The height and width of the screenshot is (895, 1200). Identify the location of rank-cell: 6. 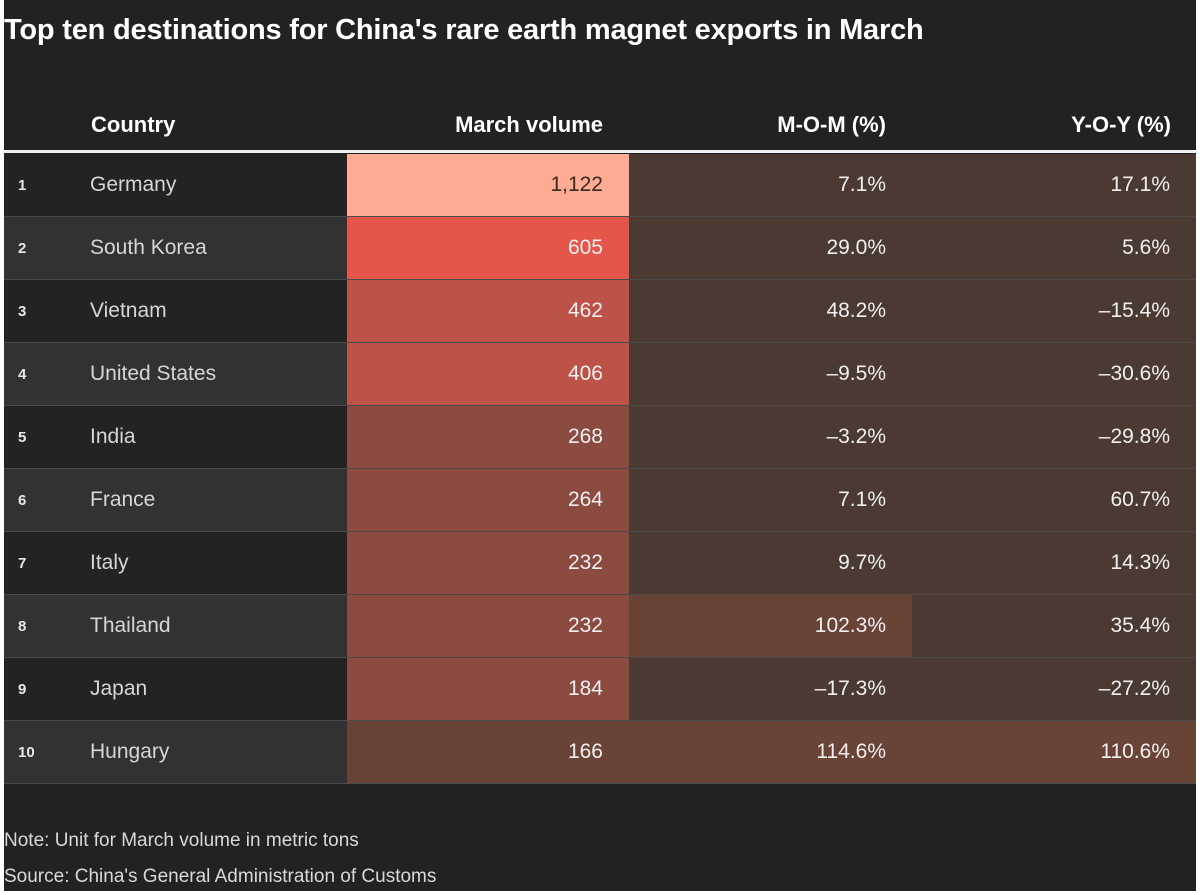
(47, 500).